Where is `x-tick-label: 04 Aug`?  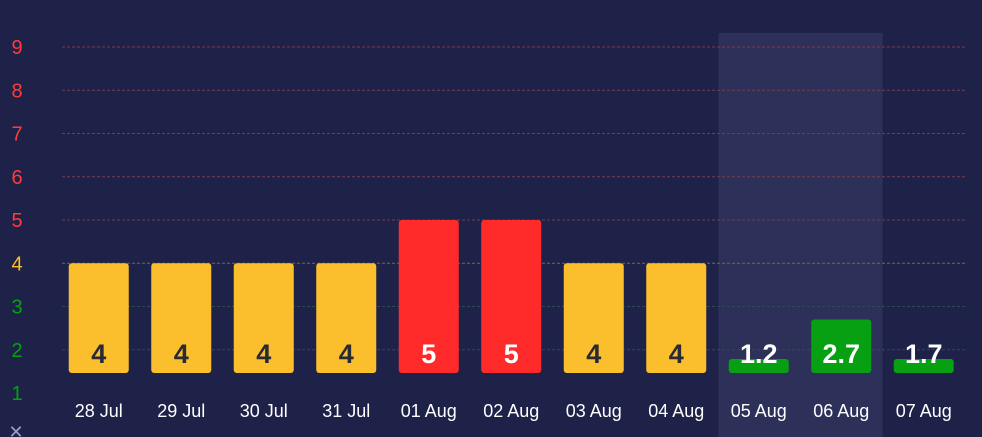 x-tick-label: 04 Aug is located at coordinates (676, 411).